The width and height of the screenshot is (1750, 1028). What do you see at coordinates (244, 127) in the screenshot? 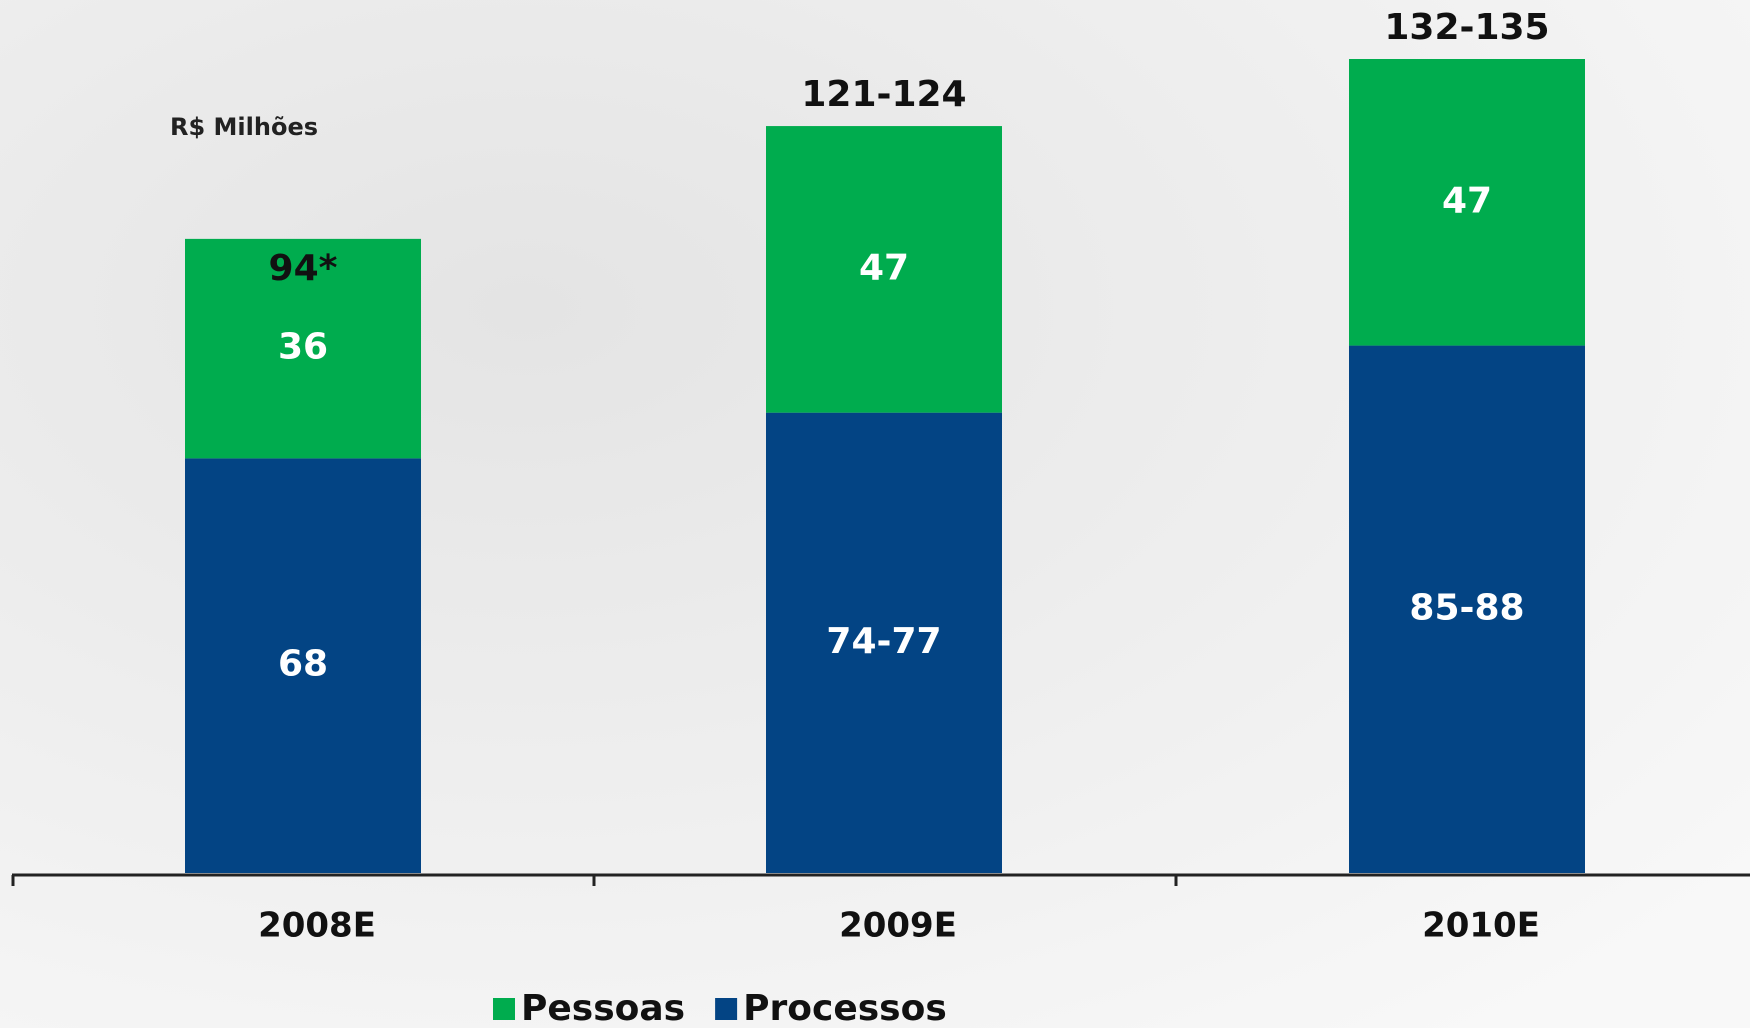
I see `unit-label: R$ Milhões` at bounding box center [244, 127].